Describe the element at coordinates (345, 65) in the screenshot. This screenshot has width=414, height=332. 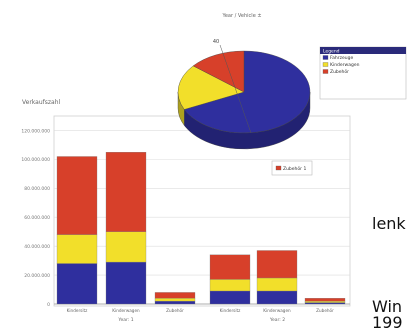
I see `legend-entry: Kinderwagen` at that location.